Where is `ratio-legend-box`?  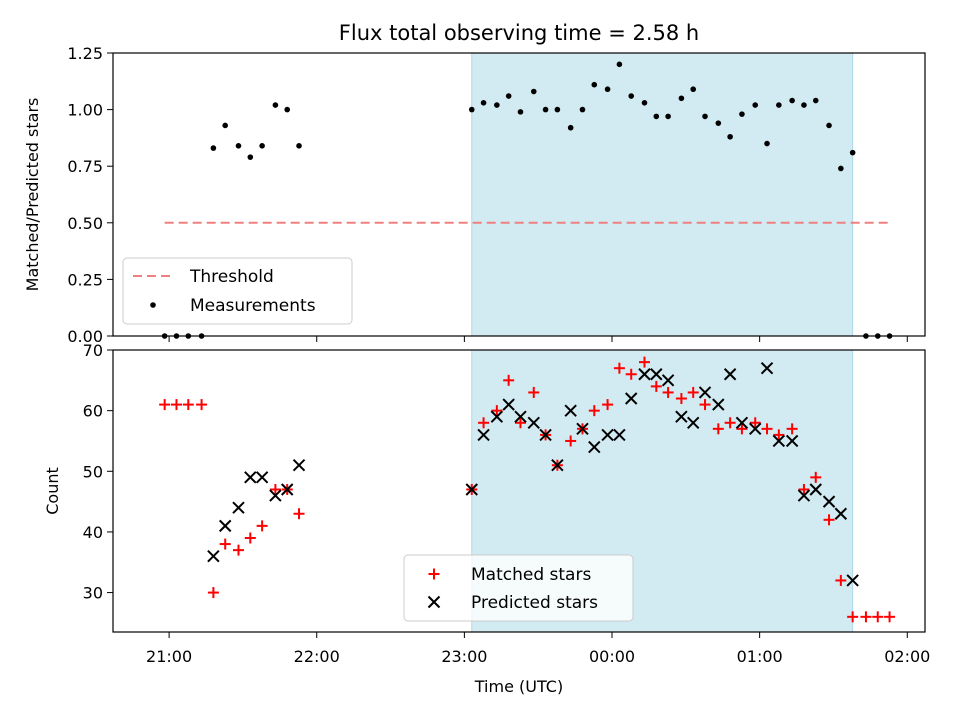 ratio-legend-box is located at coordinates (237, 291).